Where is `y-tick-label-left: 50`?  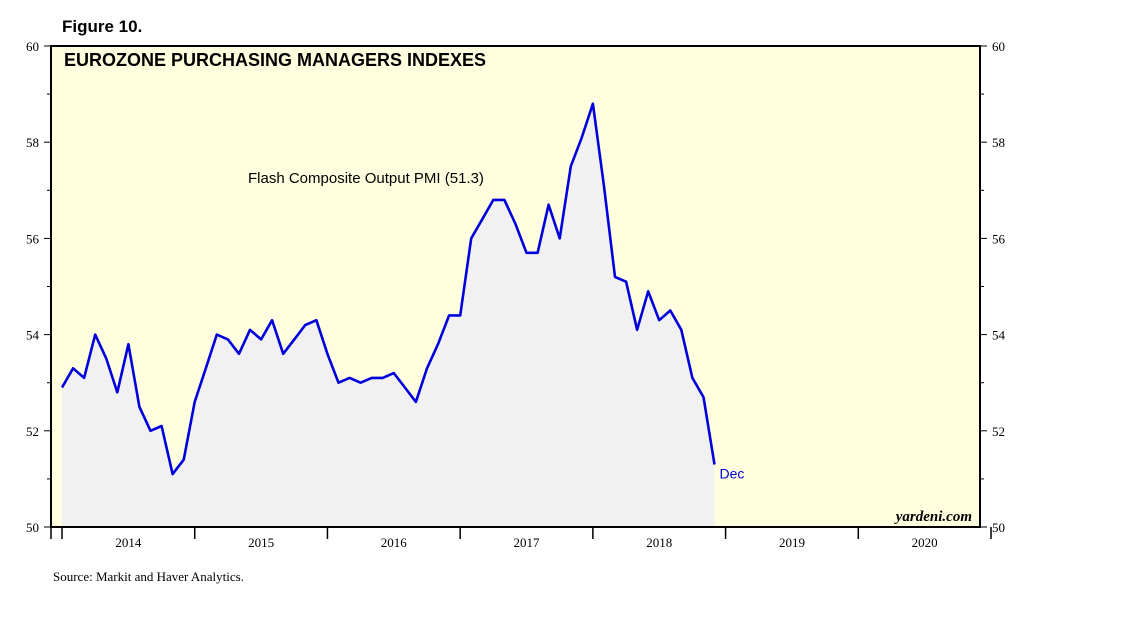 y-tick-label-left: 50 is located at coordinates (32, 527).